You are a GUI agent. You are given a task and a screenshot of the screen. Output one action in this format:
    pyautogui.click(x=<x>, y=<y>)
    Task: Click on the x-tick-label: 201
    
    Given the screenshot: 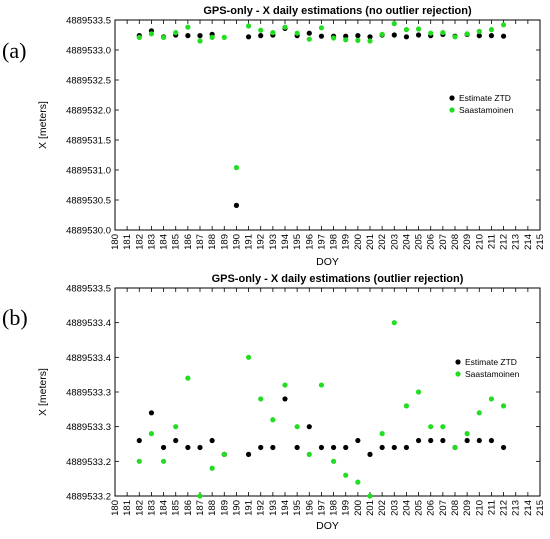 What is the action you would take?
    pyautogui.click(x=370, y=242)
    